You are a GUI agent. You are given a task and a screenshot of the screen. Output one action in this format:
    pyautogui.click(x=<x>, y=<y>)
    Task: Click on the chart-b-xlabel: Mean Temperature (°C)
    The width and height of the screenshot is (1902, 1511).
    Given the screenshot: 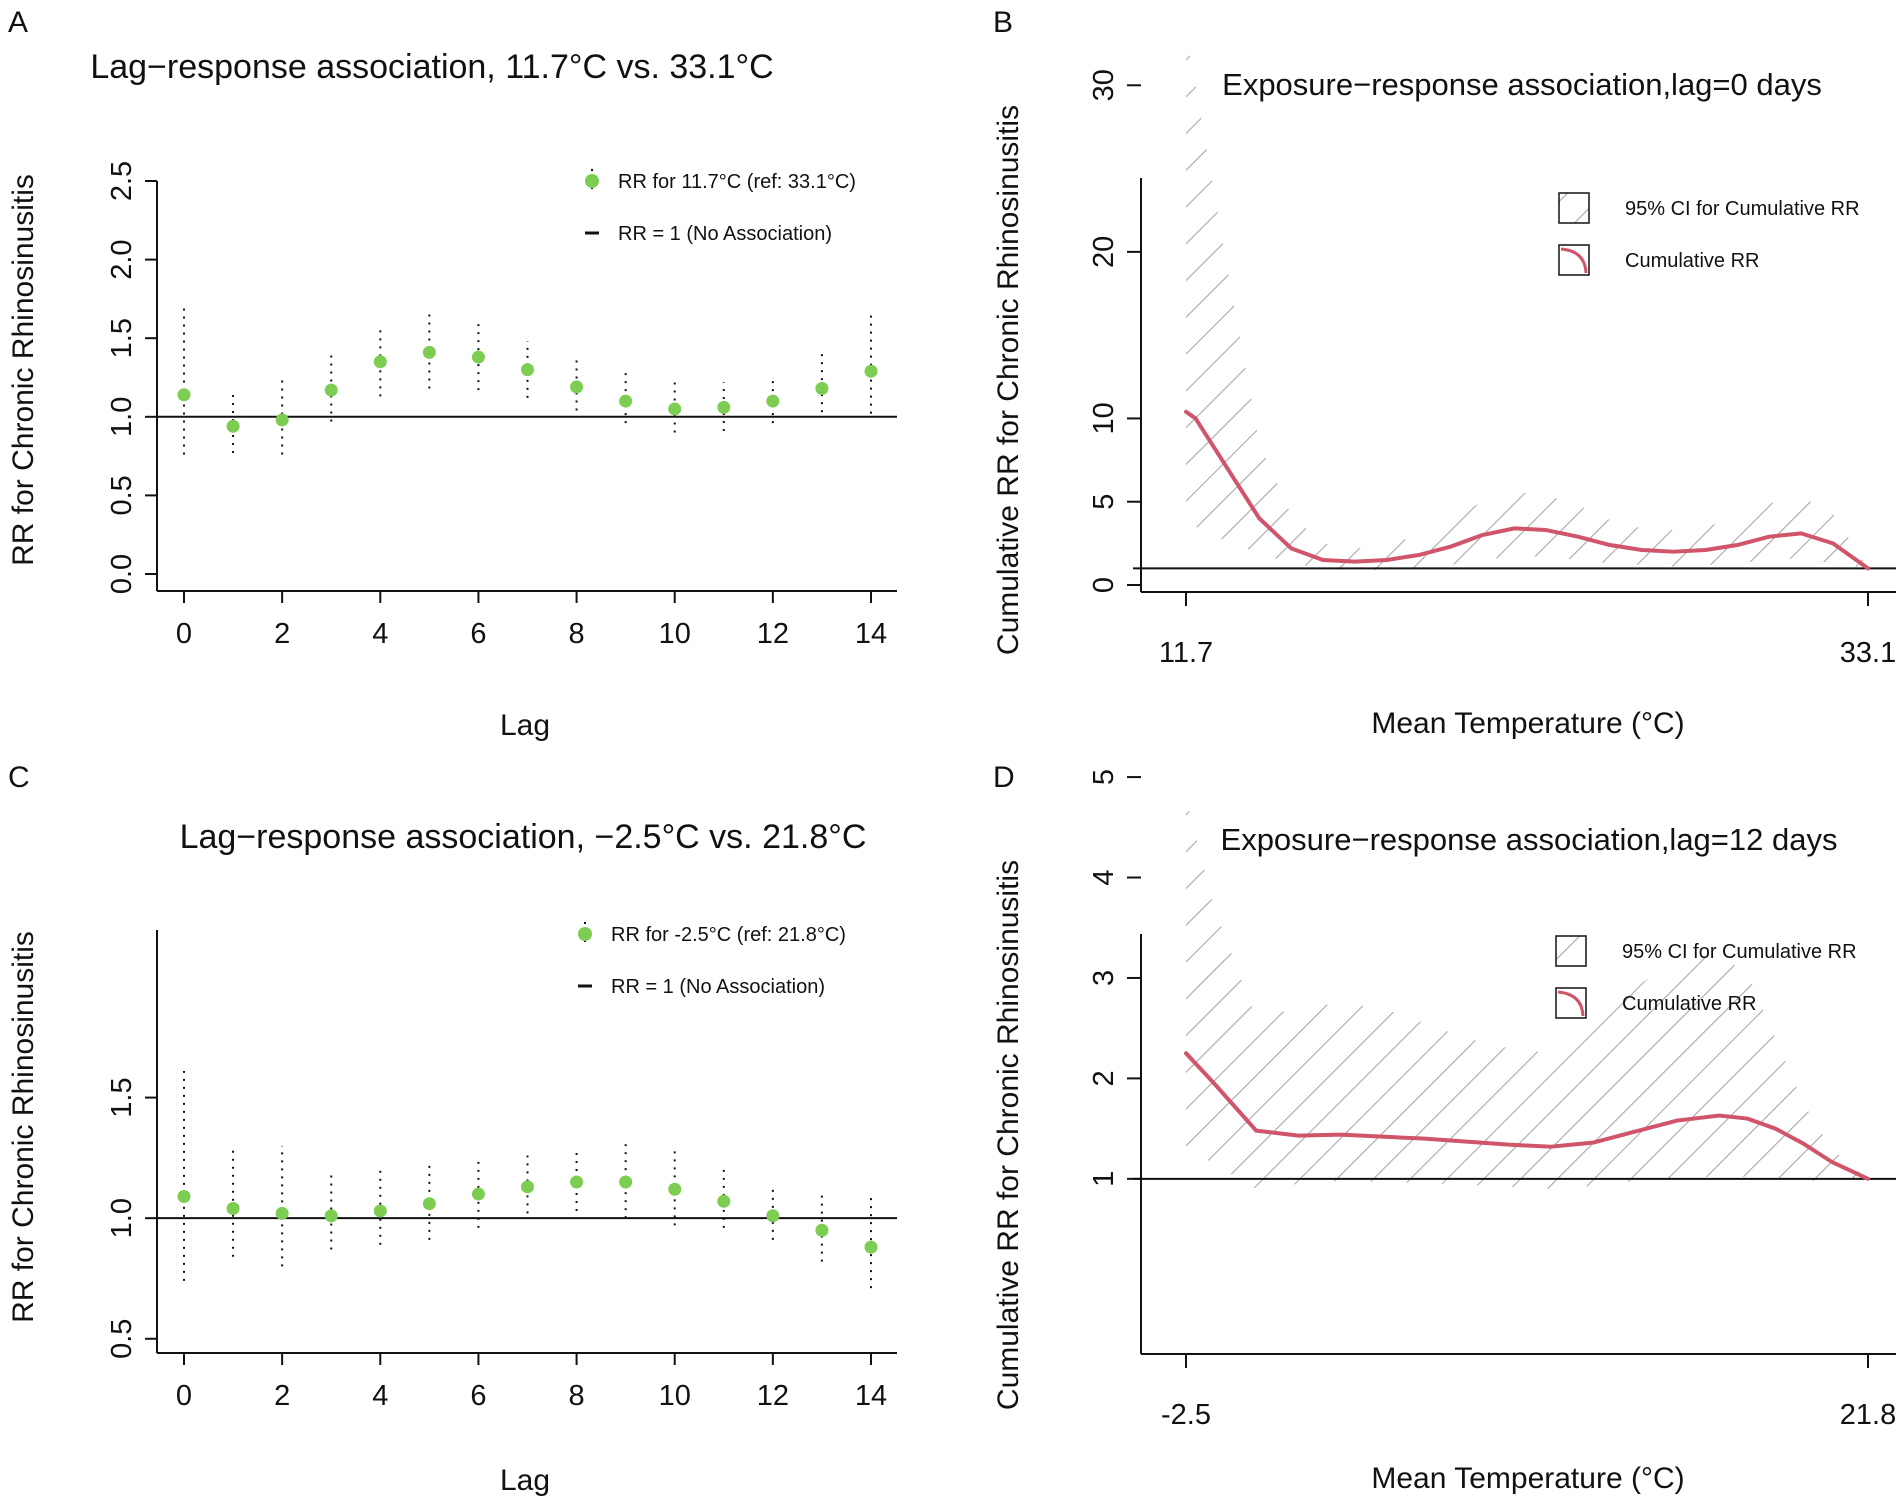 What is the action you would take?
    pyautogui.click(x=1527, y=723)
    